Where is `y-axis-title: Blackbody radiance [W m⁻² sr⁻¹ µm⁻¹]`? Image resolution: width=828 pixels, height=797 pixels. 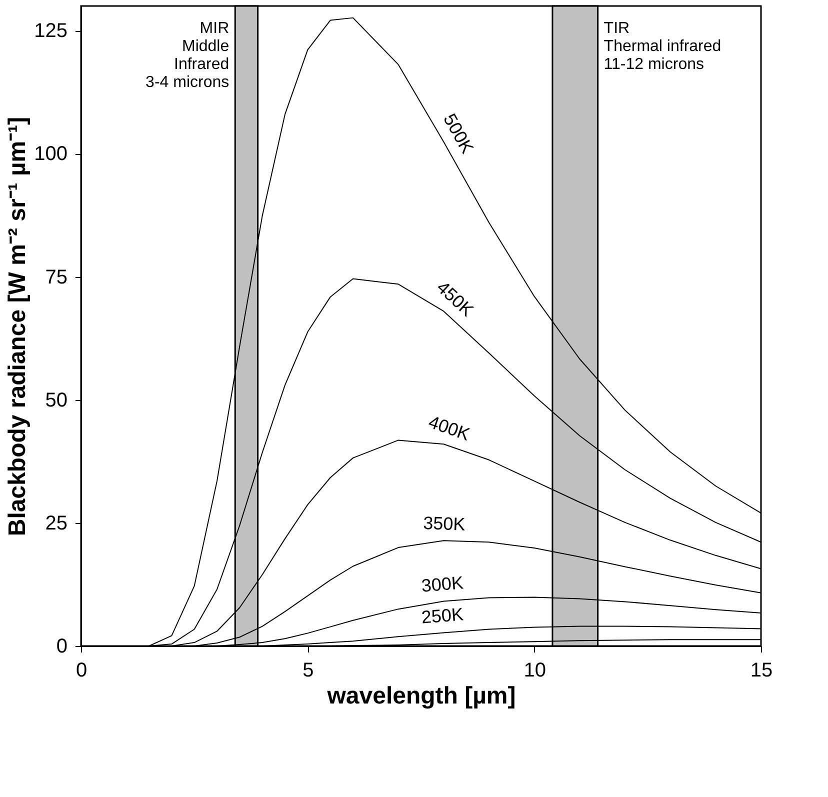
y-axis-title: Blackbody radiance [W m⁻² sr⁻¹ µm⁻¹] is located at coordinates (18, 326).